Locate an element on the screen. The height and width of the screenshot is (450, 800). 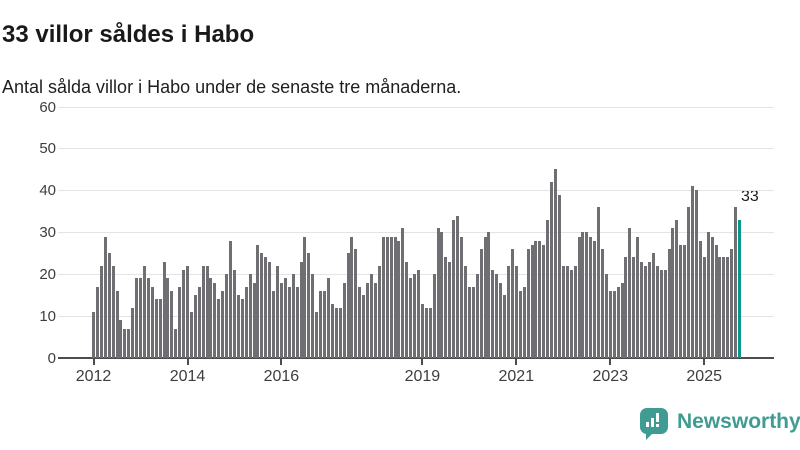
x-axis-label: 2019 is located at coordinates (422, 376).